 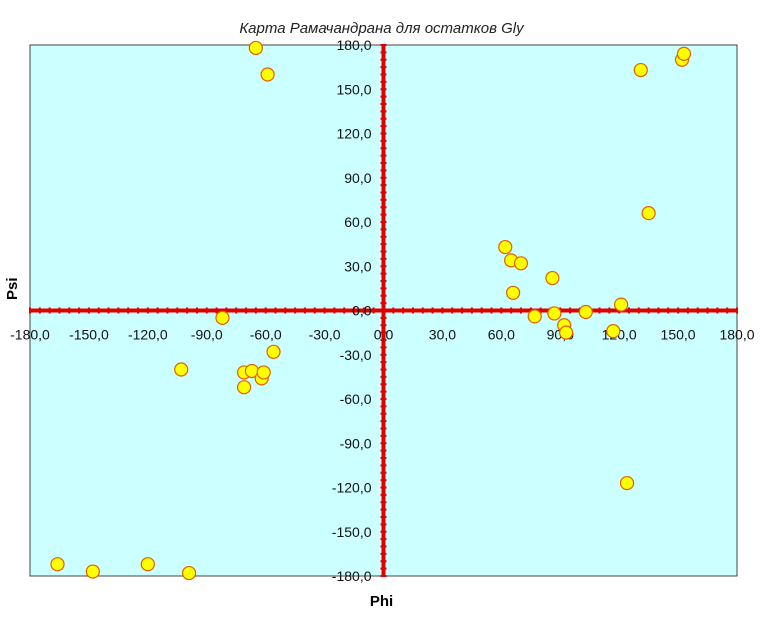 What do you see at coordinates (30, 335) in the screenshot?
I see `x-tick-label: -180,0` at bounding box center [30, 335].